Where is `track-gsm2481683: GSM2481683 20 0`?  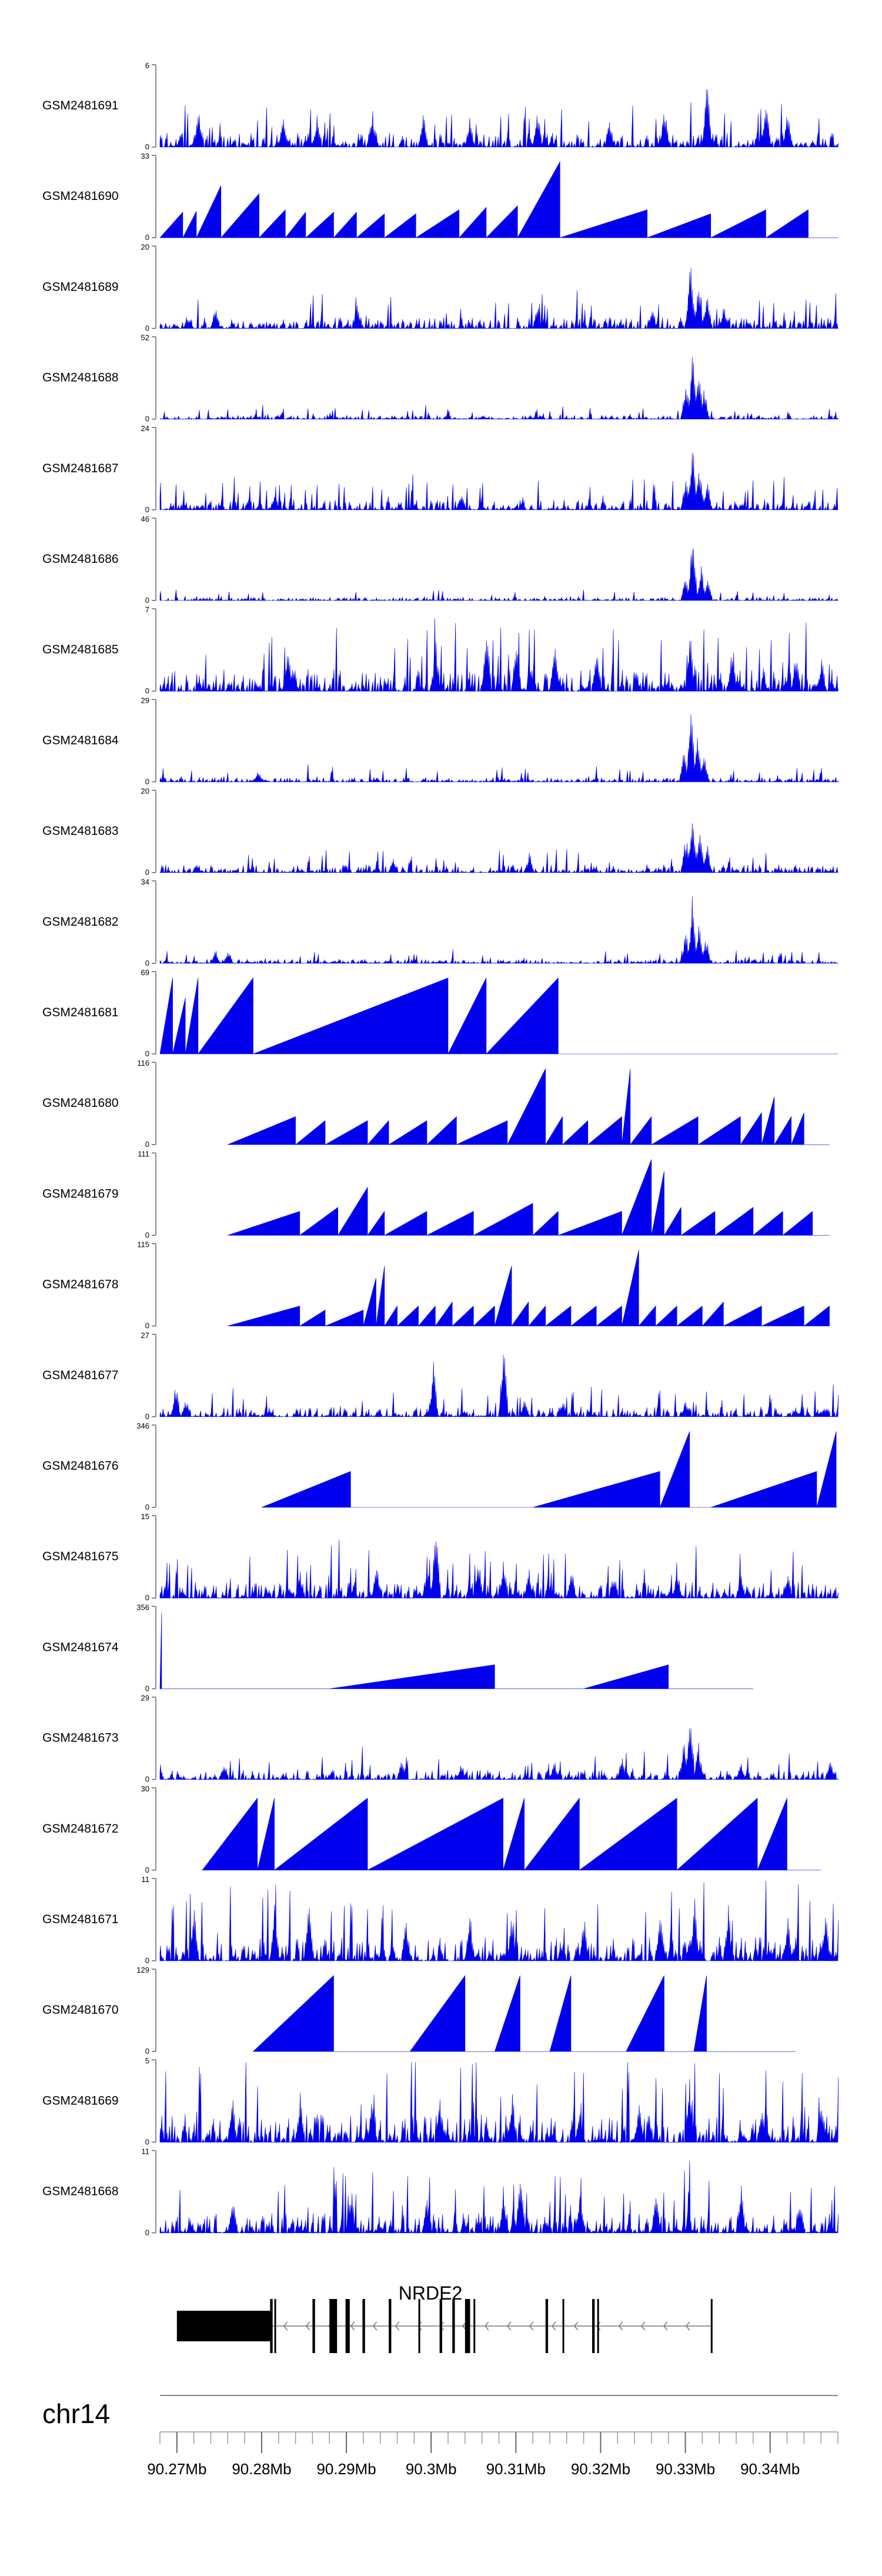 track-gsm2481683: GSM2481683 20 0 is located at coordinates (440, 832).